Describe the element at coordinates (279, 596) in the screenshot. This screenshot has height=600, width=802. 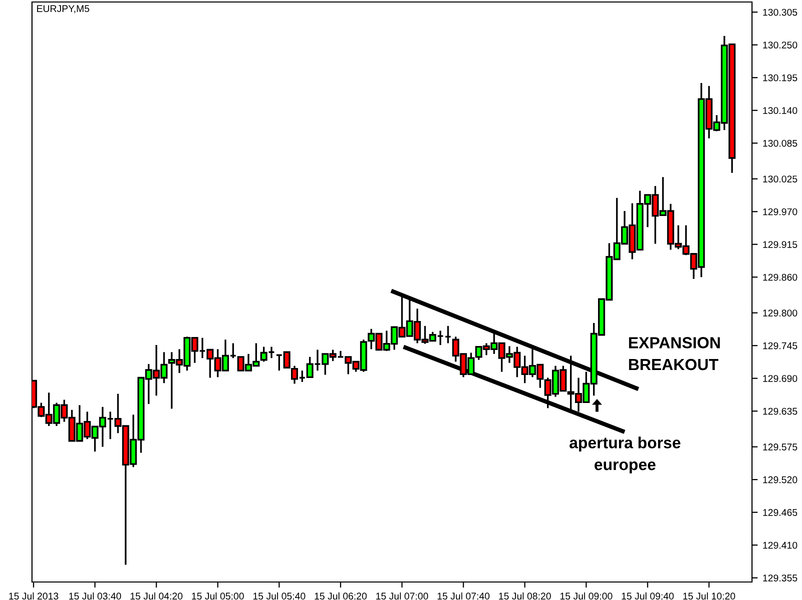
I see `x-tick-label: 15 Jul 05:40` at that location.